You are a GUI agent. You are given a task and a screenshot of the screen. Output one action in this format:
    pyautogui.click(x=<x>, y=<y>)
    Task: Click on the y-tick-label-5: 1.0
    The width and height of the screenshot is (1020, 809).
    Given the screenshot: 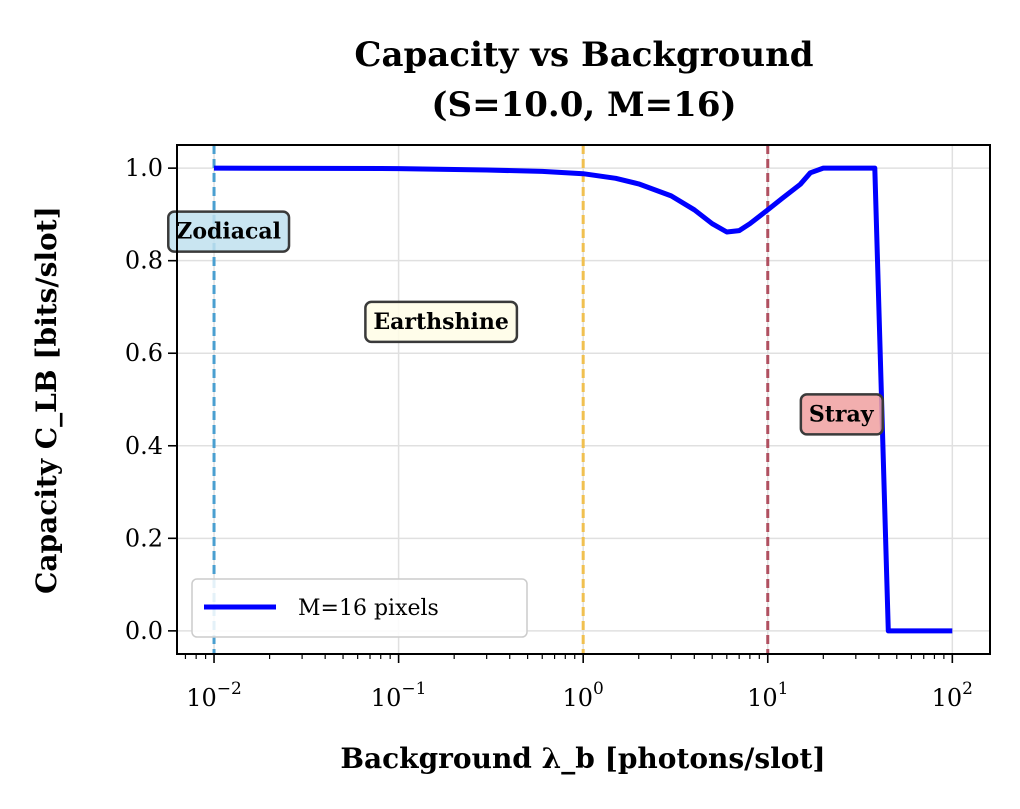 What is the action you would take?
    pyautogui.click(x=144, y=168)
    